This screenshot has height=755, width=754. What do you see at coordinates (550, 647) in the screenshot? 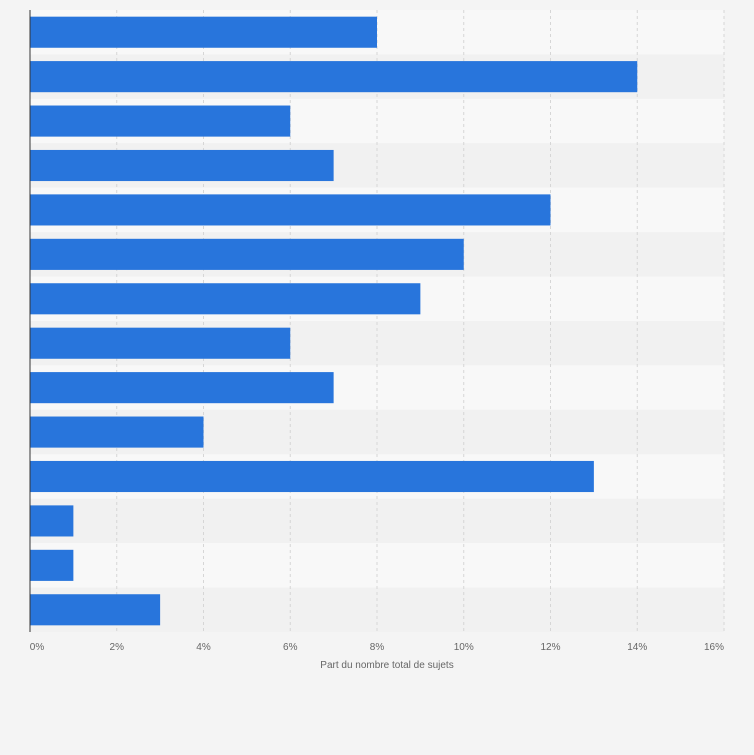
I see `x-tick-label: 12%` at bounding box center [550, 647].